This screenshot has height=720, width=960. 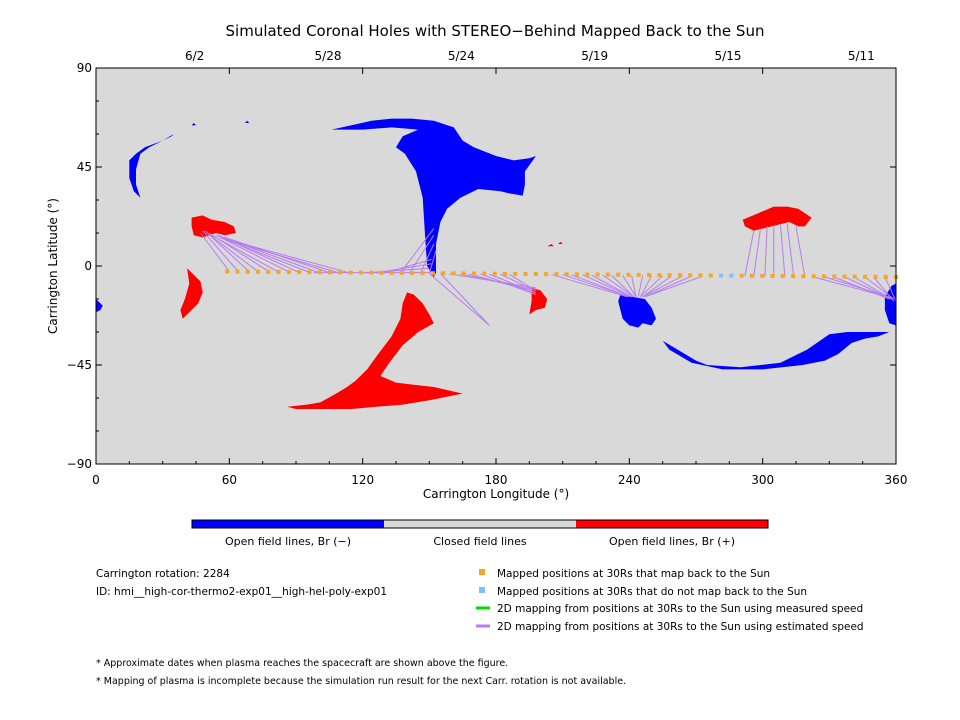 What do you see at coordinates (482, 572) in the screenshot?
I see `legend-mapped-swatch` at bounding box center [482, 572].